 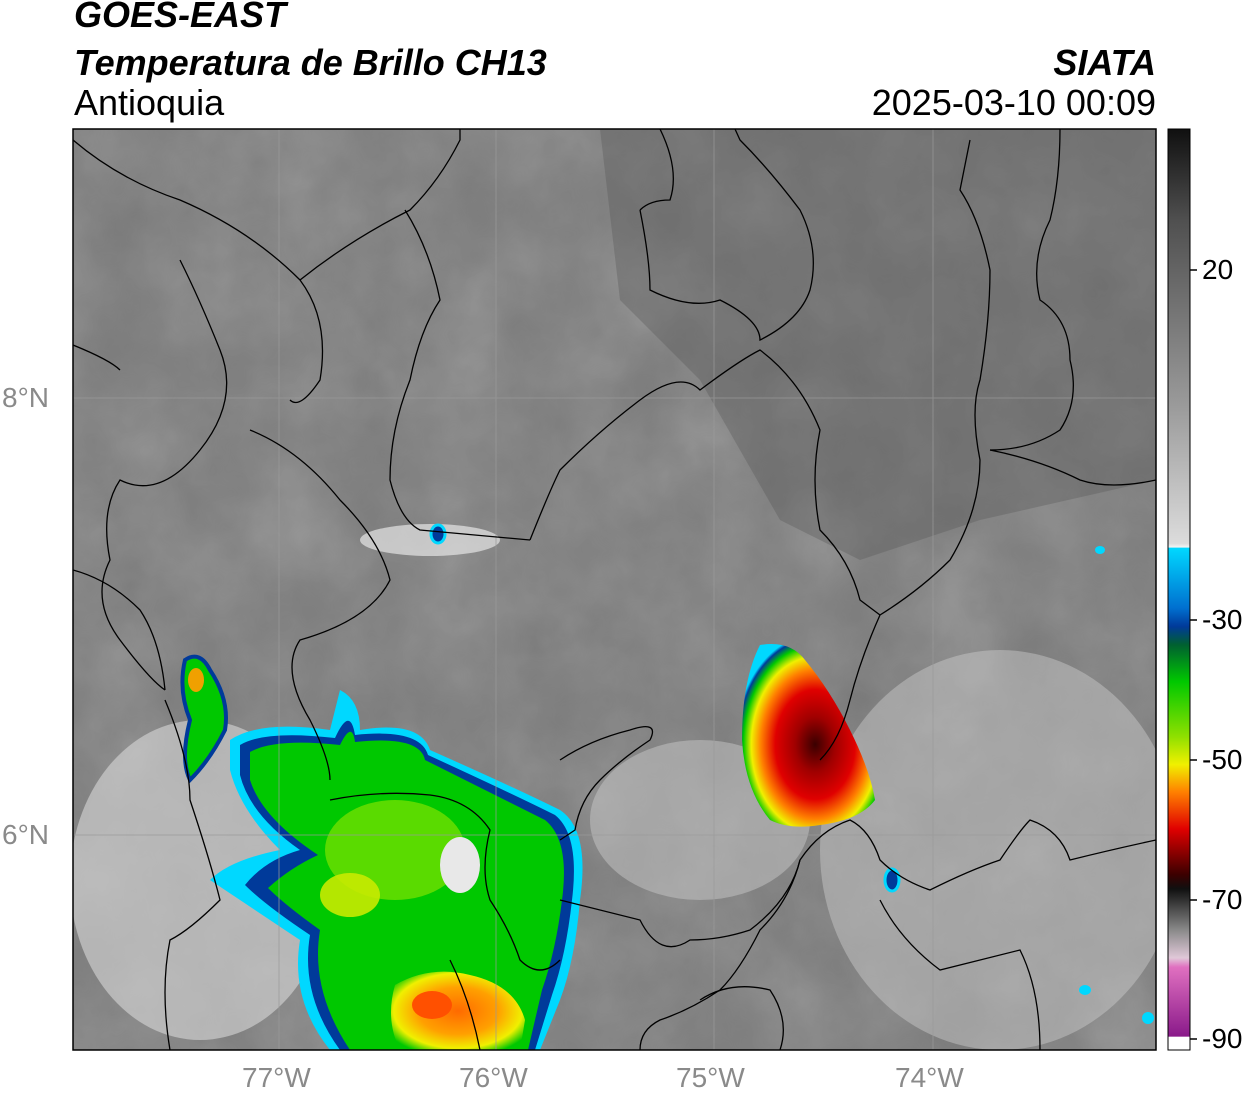 I want to click on colorbar-label-minus30: -30, so click(x=1222, y=619).